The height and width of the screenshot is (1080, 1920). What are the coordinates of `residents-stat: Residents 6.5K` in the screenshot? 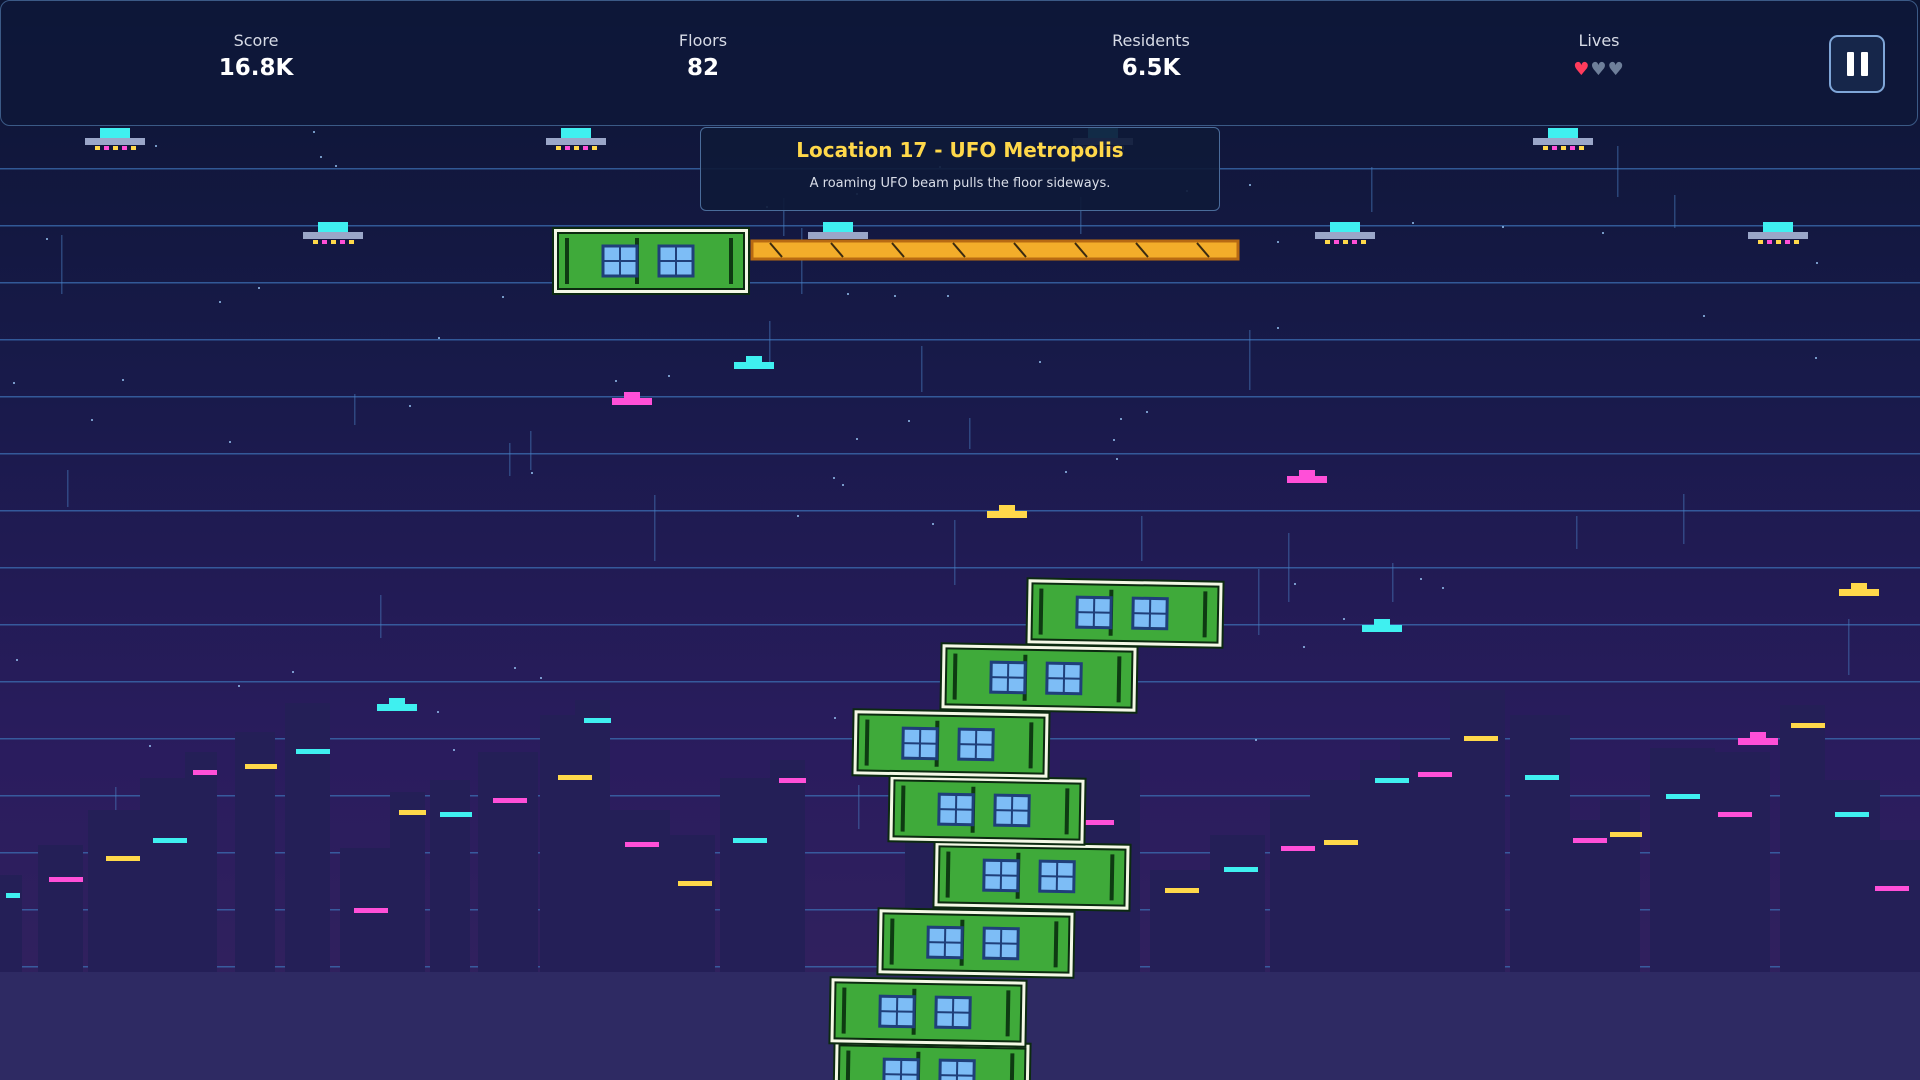 It's located at (1151, 56).